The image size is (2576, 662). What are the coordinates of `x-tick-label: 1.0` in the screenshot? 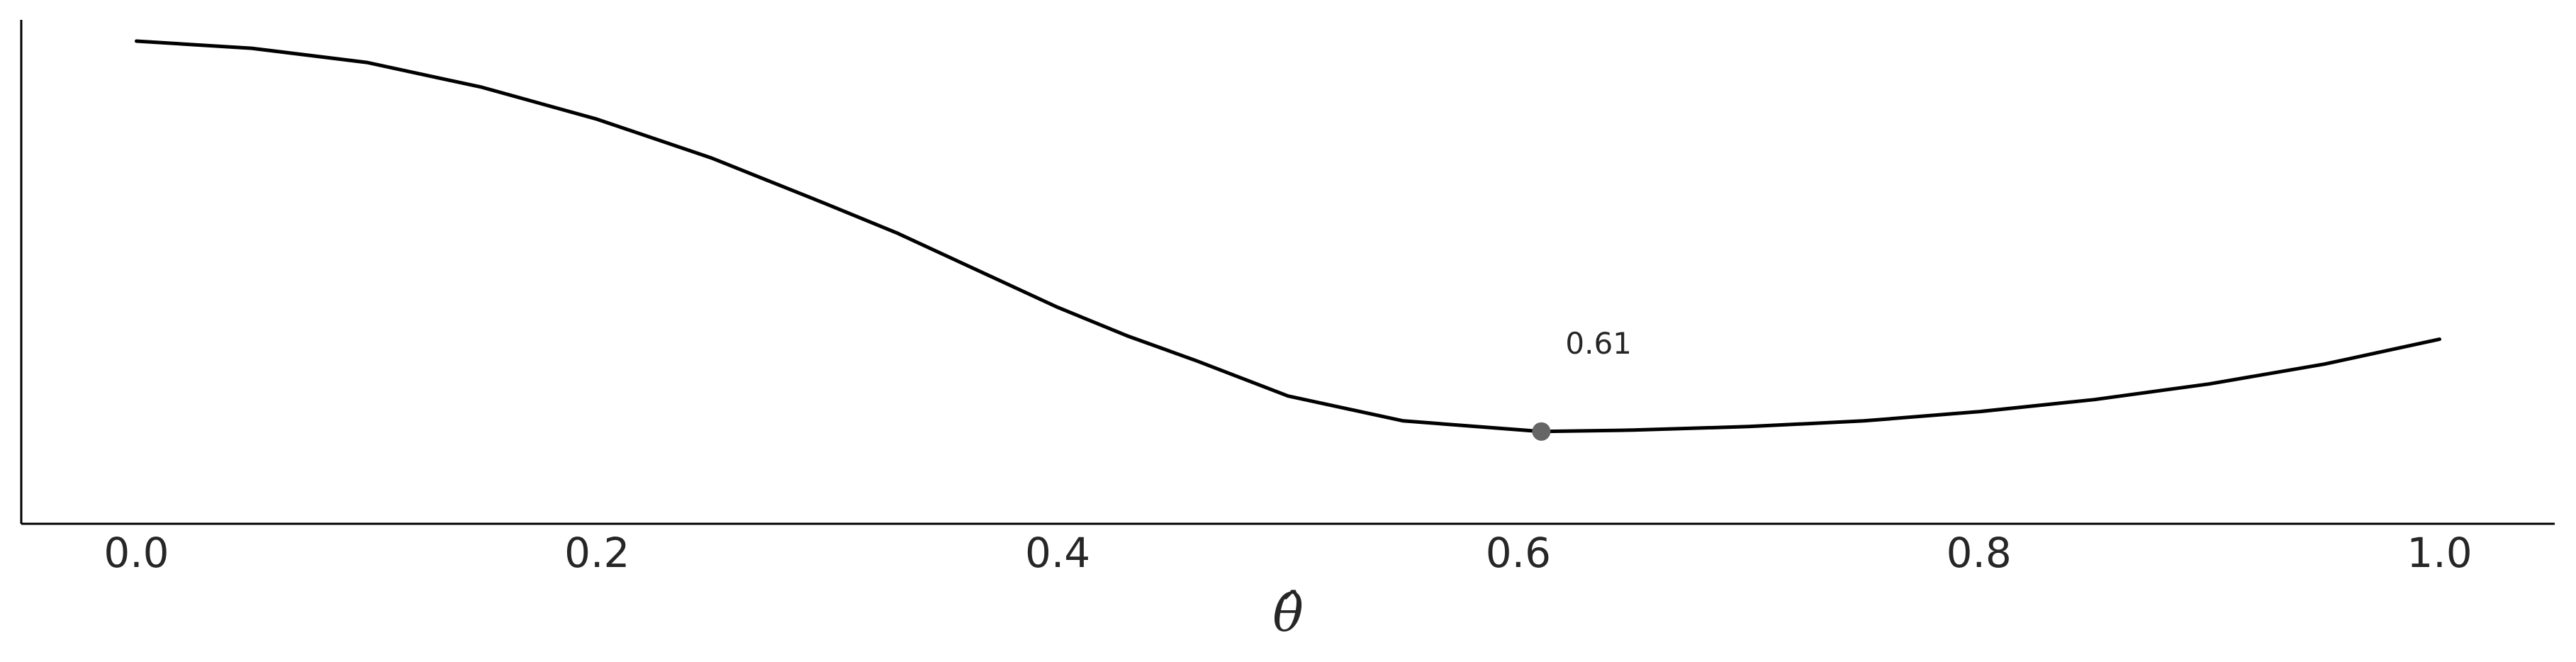 It's located at (2440, 553).